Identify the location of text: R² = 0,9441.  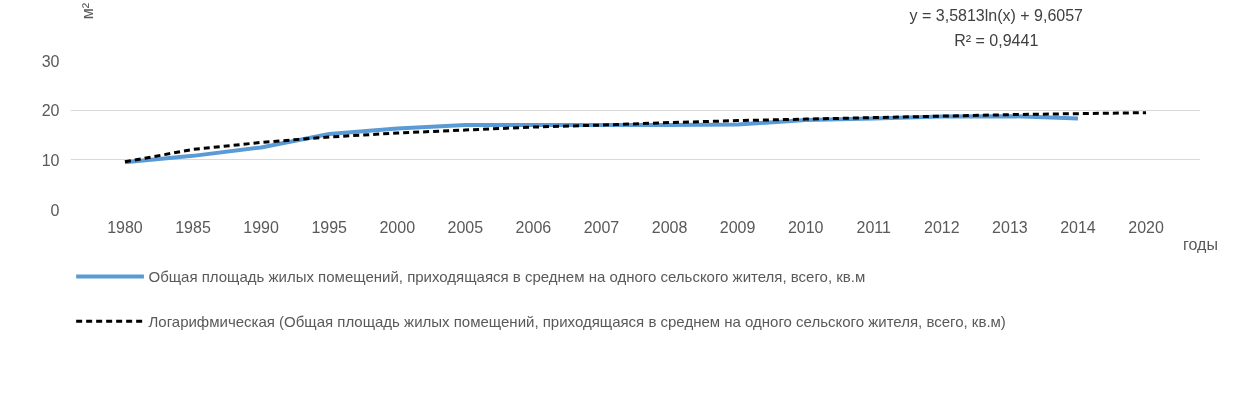
(996, 40).